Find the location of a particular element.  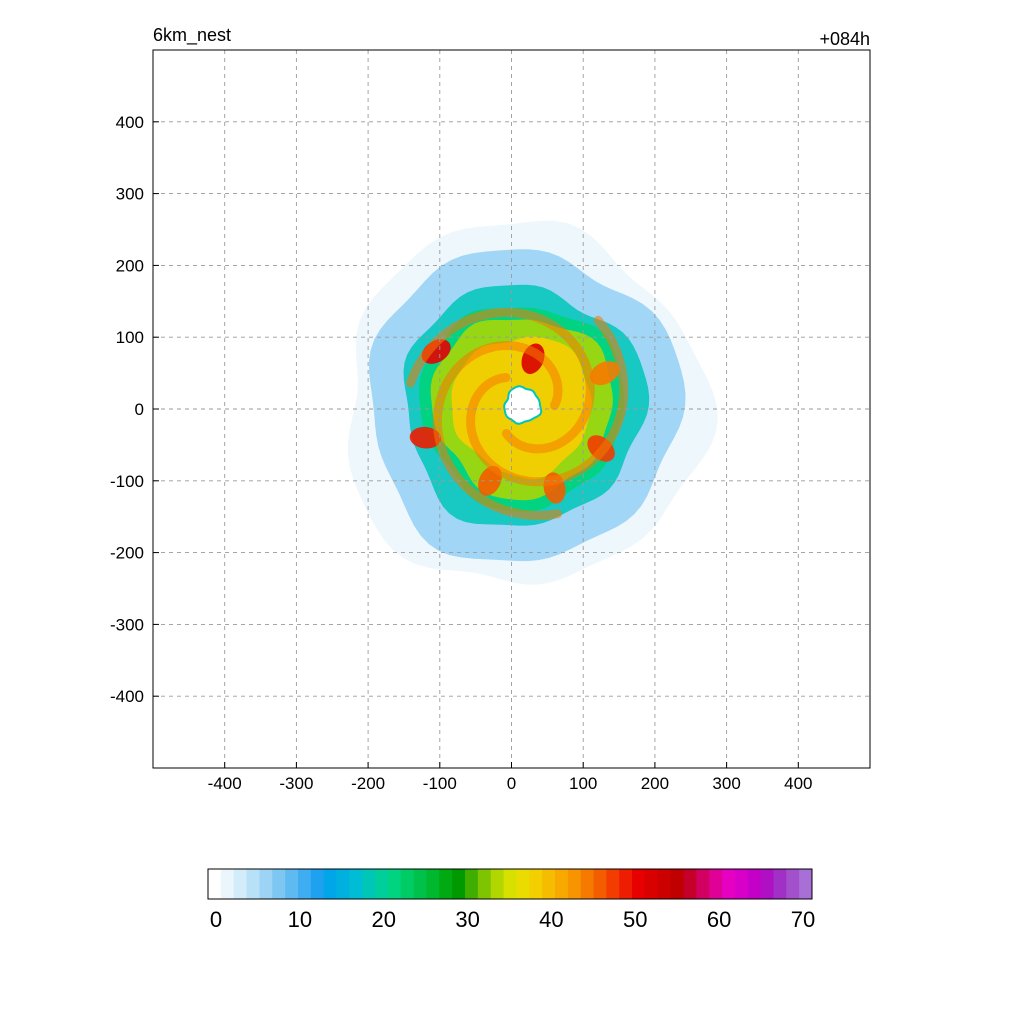

y-tick-label: -200 is located at coordinates (127, 553).